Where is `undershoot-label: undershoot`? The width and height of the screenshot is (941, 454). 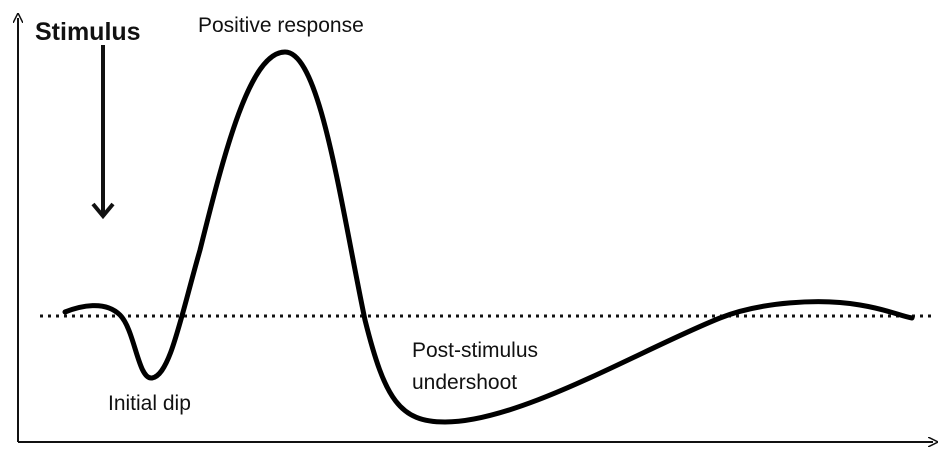
undershoot-label: undershoot is located at coordinates (464, 382).